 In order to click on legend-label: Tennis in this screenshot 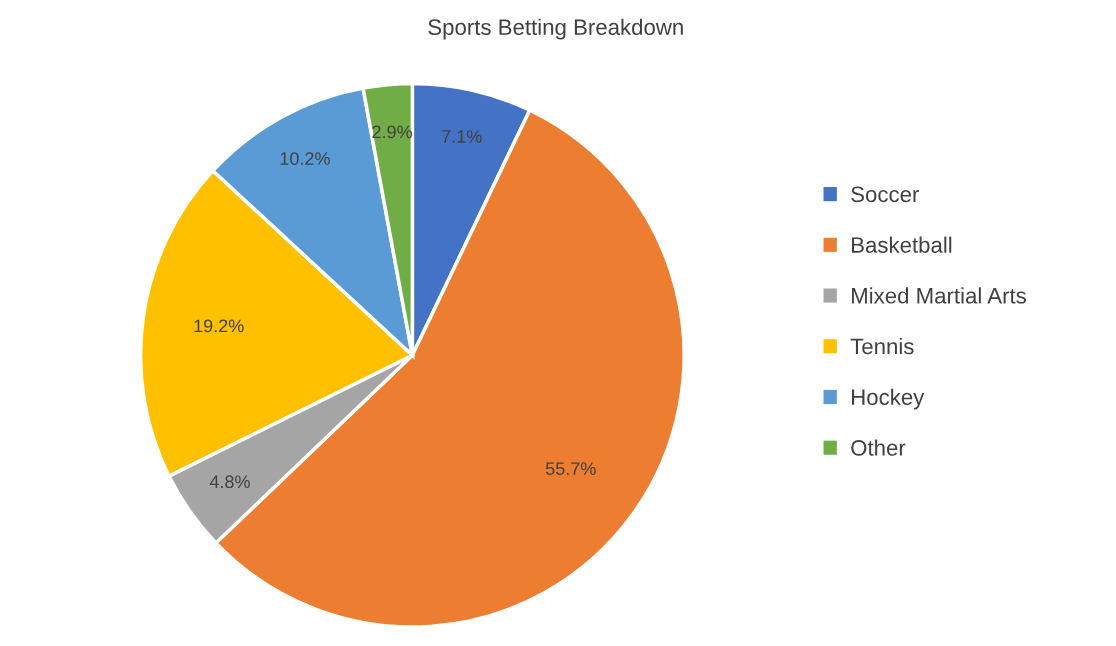, I will do `click(882, 346)`.